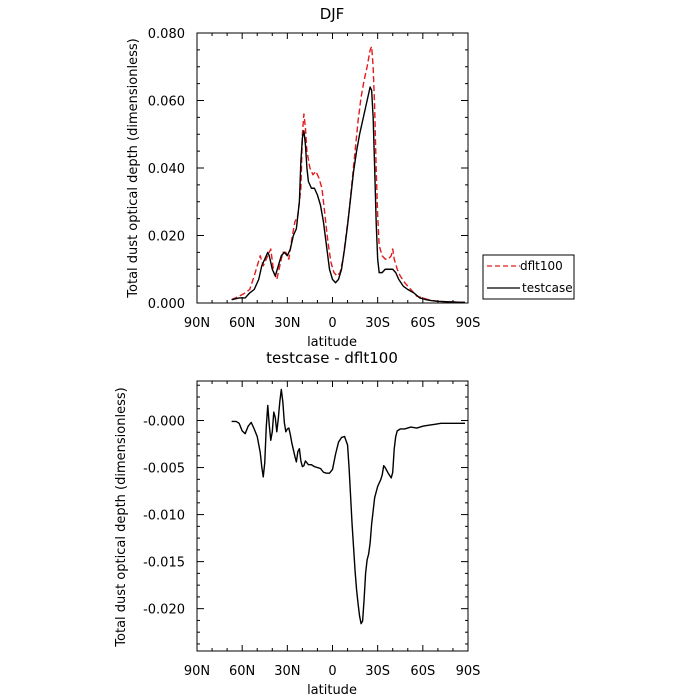 This screenshot has width=700, height=700. I want to click on y-tick-label: -0.005, so click(164, 469).